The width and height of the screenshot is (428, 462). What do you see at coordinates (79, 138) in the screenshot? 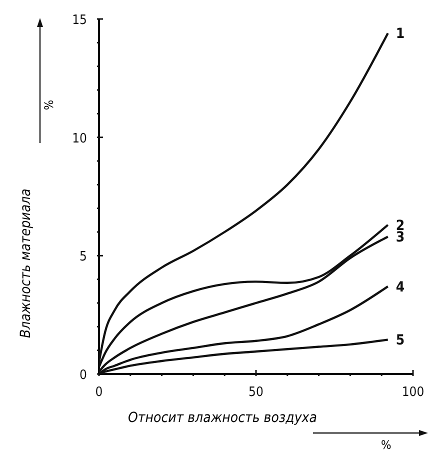
I see `y-tick-label: 10` at bounding box center [79, 138].